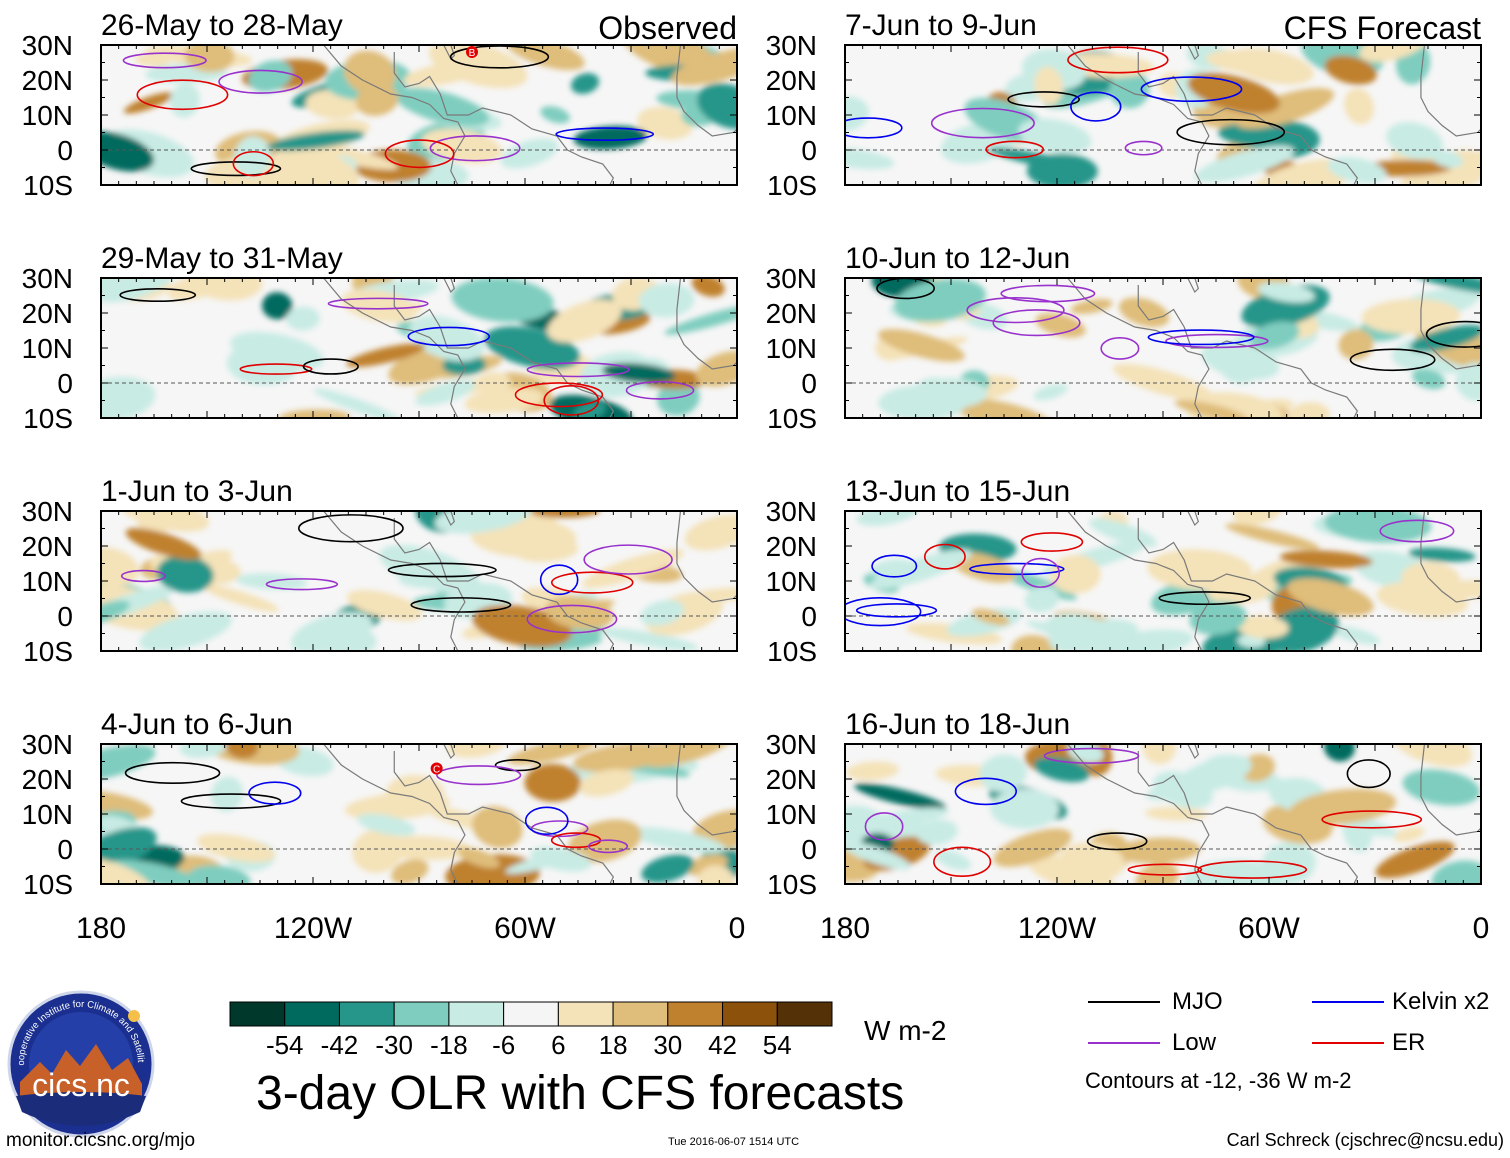 This screenshot has height=1158, width=1510. What do you see at coordinates (531, 1030) in the screenshot?
I see `colorbar: -54 -42 -30 -18 -6 6 18 30 42 54` at bounding box center [531, 1030].